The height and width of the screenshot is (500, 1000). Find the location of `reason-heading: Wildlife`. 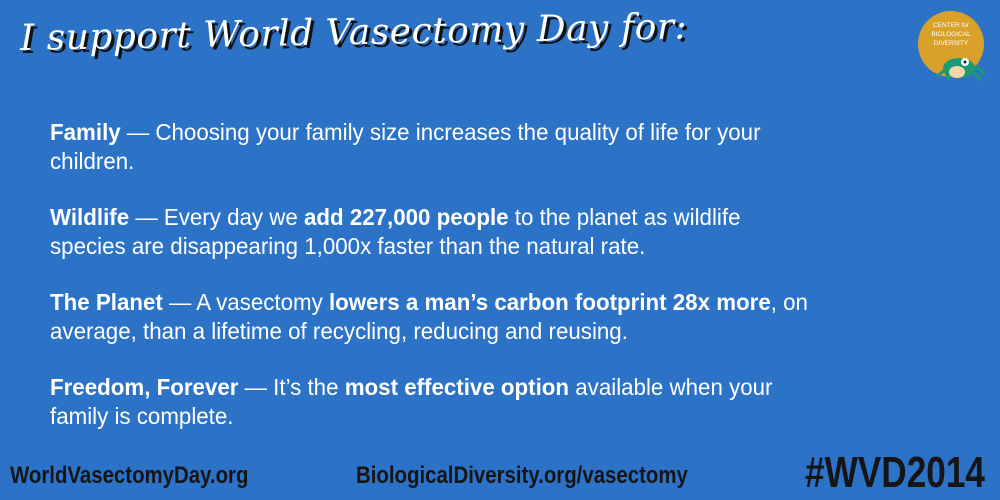

reason-heading: Wildlife is located at coordinates (90, 217).